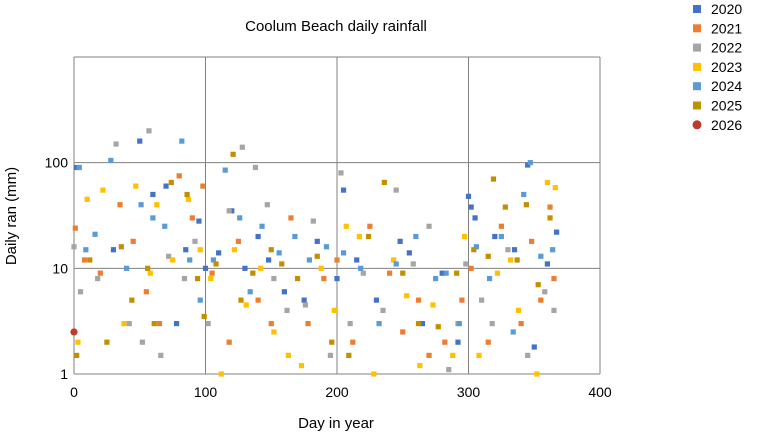 Image resolution: width=758 pixels, height=432 pixels. What do you see at coordinates (726, 9) in the screenshot?
I see `legend-label: 2020` at bounding box center [726, 9].